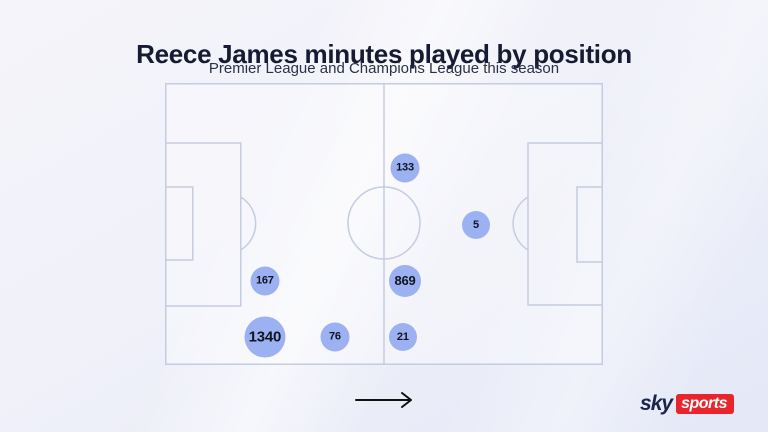 The image size is (768, 432). I want to click on minutes-bubble: 5, so click(475, 225).